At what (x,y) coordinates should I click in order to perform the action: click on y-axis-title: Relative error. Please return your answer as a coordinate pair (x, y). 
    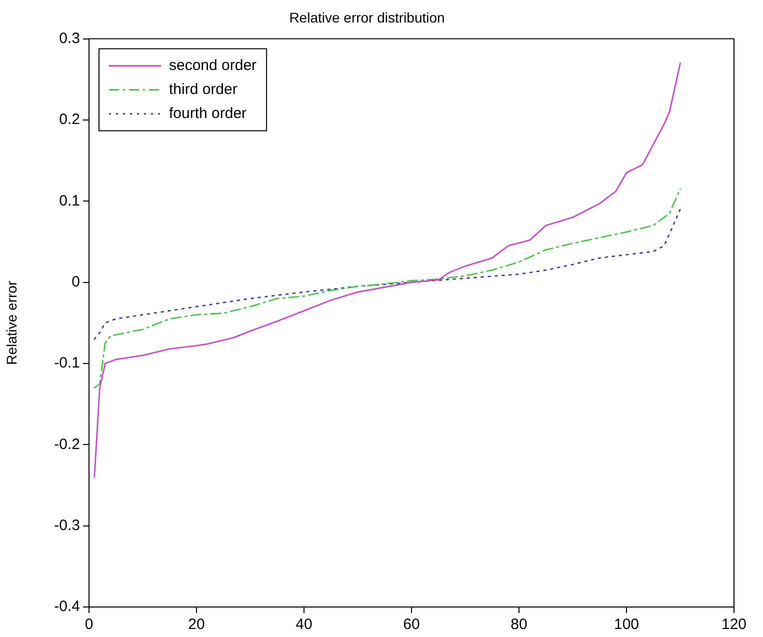
    Looking at the image, I should click on (11, 322).